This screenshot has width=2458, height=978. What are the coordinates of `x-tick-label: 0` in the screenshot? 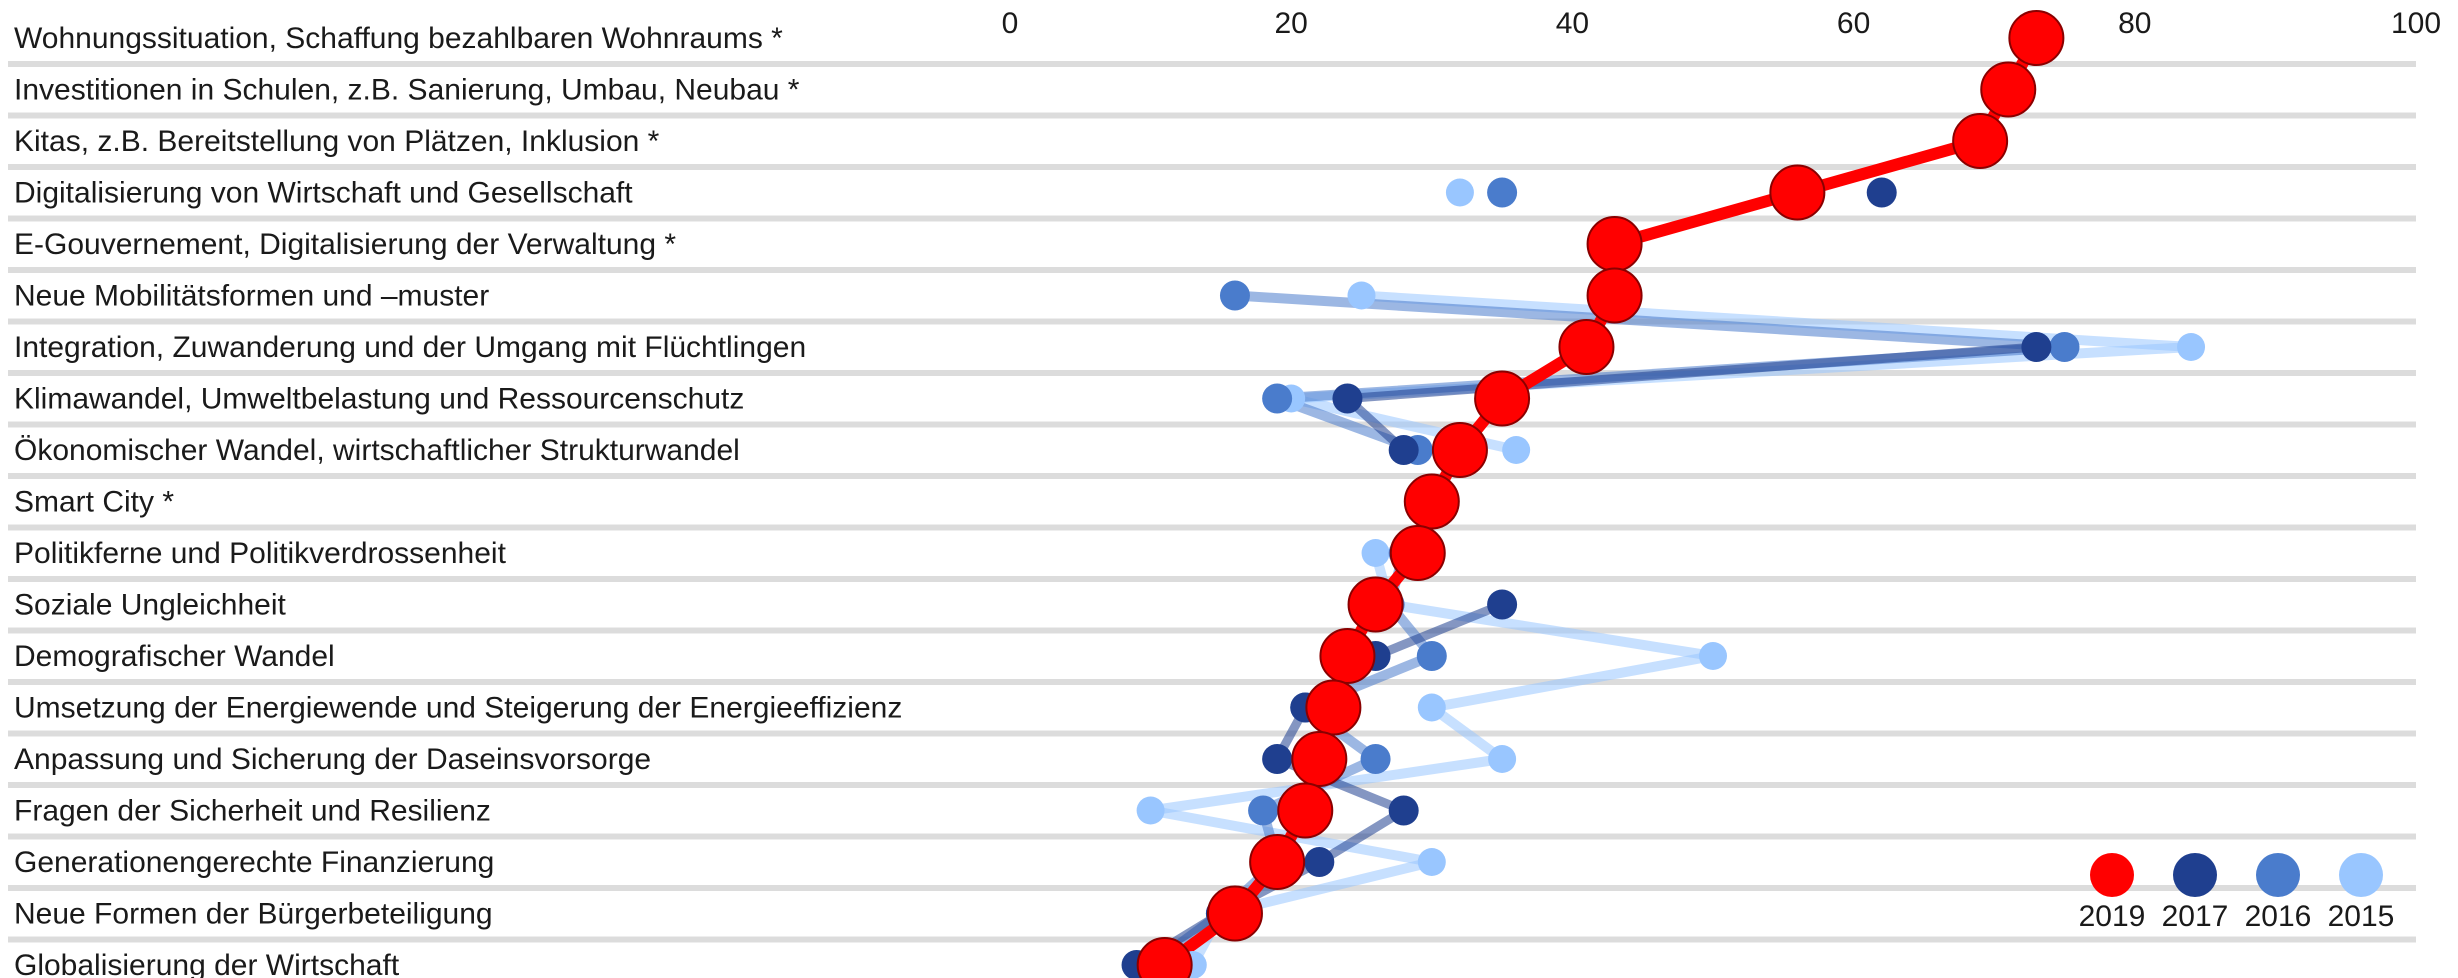 It's located at (1010, 23).